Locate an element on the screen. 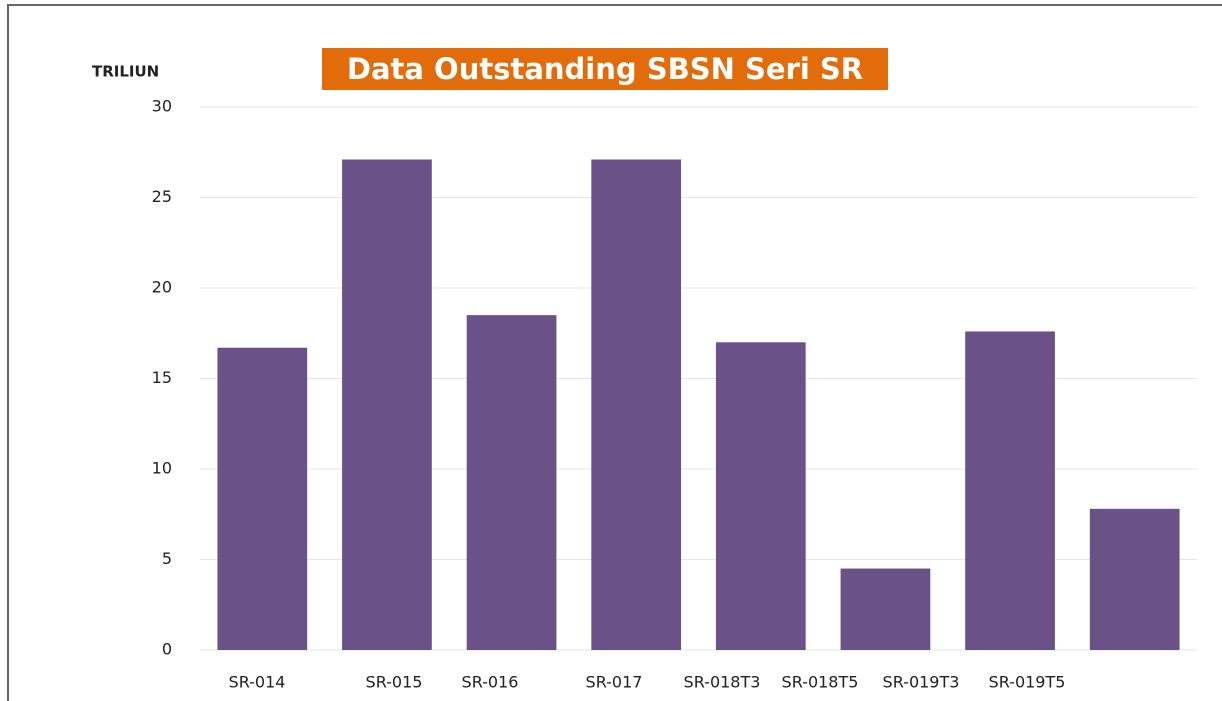 The height and width of the screenshot is (701, 1222). chart-title: Data Outstanding SBSN Seri SR is located at coordinates (605, 69).